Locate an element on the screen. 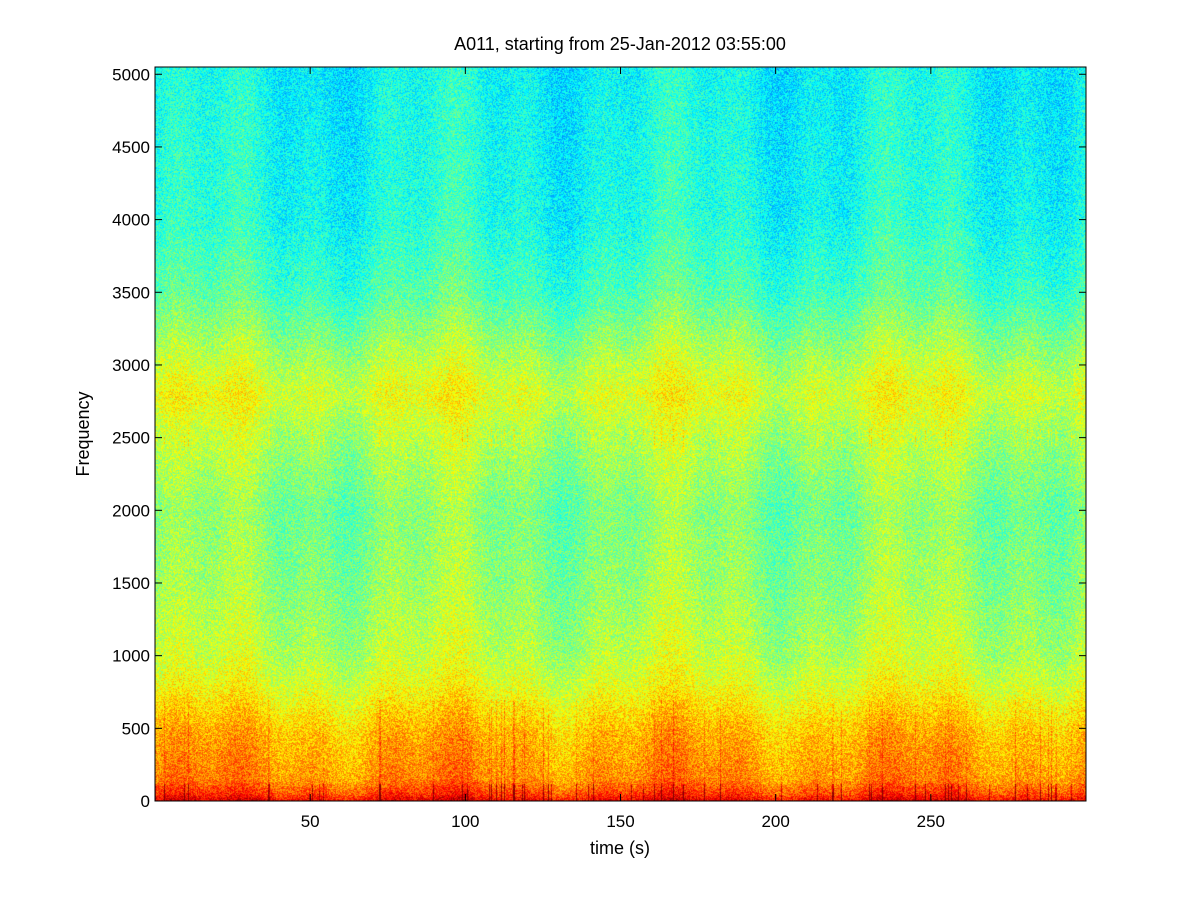 The width and height of the screenshot is (1200, 900). x-axis-label: time (s) is located at coordinates (620, 848).